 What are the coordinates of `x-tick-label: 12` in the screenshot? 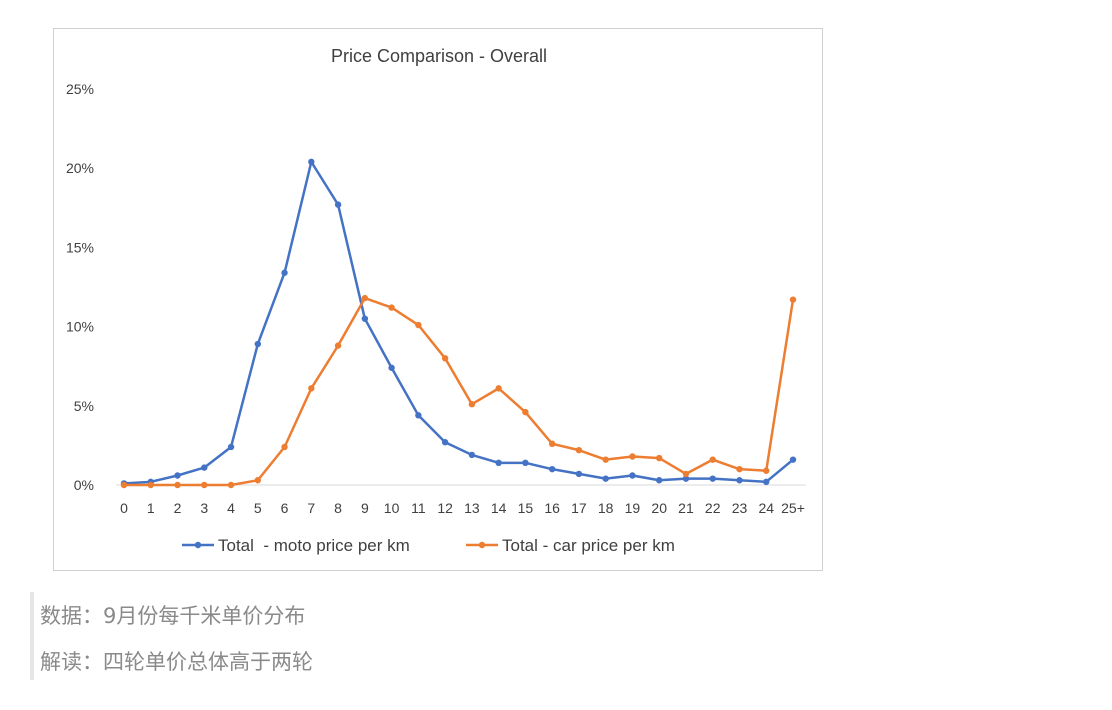 It's located at (445, 508).